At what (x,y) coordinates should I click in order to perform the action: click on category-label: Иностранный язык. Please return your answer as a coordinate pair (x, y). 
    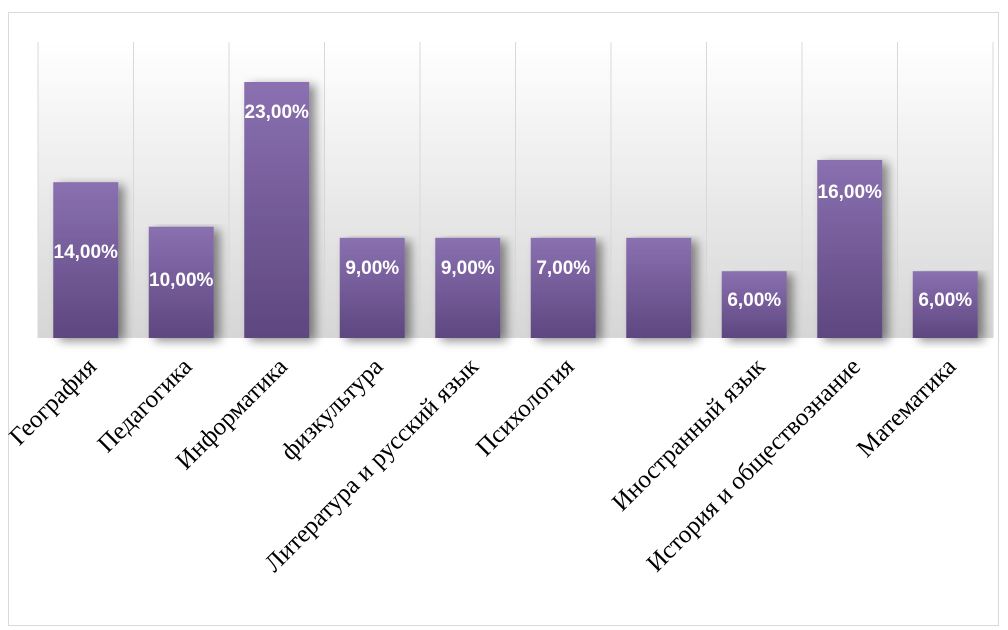
    Looking at the image, I should click on (689, 435).